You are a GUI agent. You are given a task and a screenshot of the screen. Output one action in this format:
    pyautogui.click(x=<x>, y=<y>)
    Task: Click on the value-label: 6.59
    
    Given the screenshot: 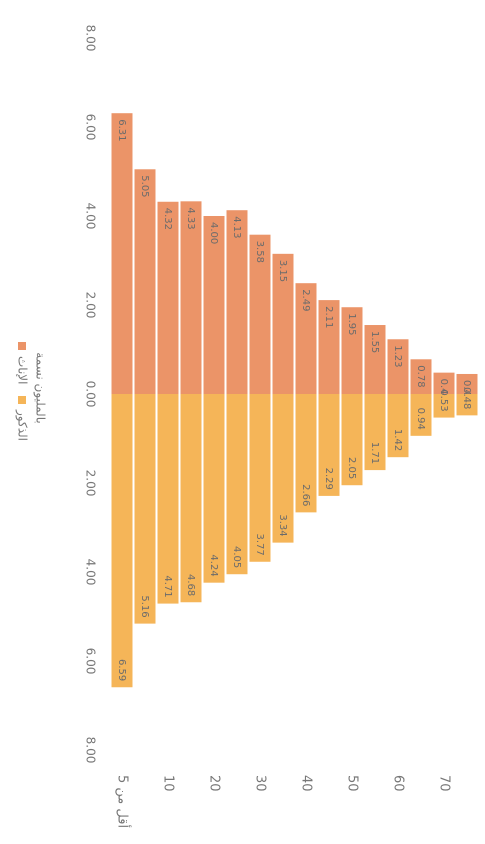 What is the action you would take?
    pyautogui.click(x=121, y=670)
    